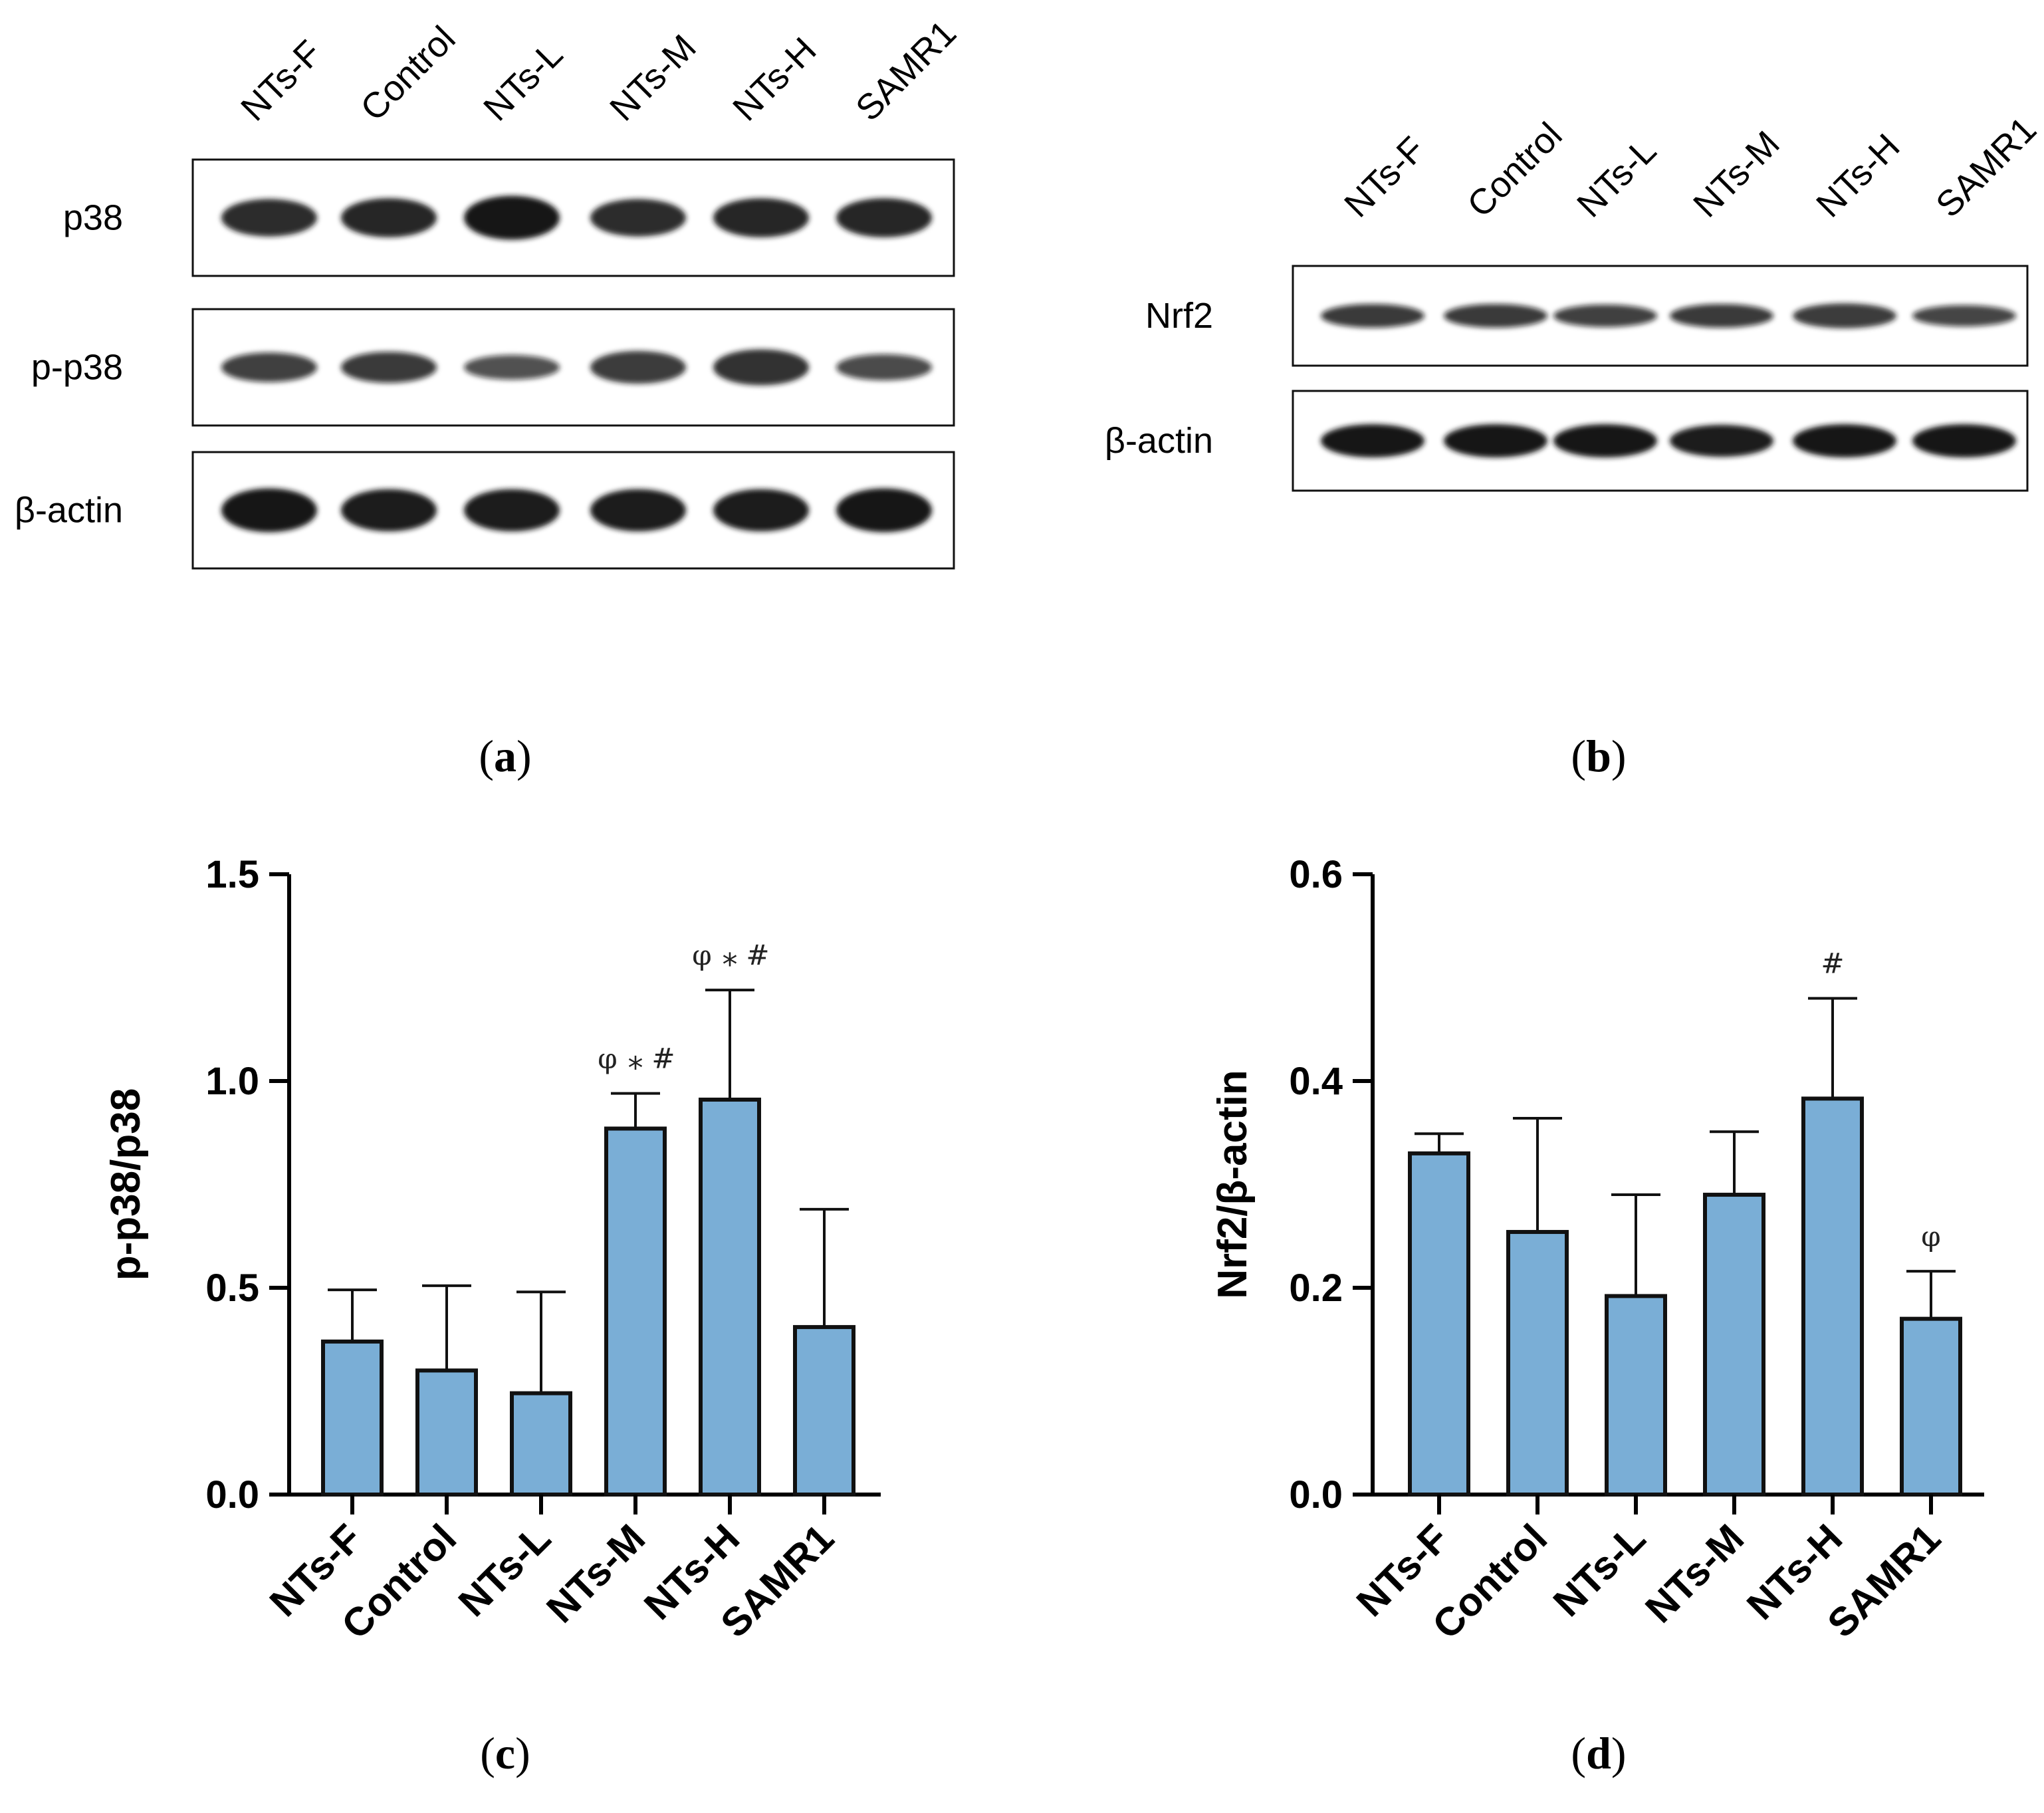 Image resolution: width=2044 pixels, height=1813 pixels. Describe the element at coordinates (1844, 441) in the screenshot. I see `blot-b-band-beta-actin-nts-h` at that location.